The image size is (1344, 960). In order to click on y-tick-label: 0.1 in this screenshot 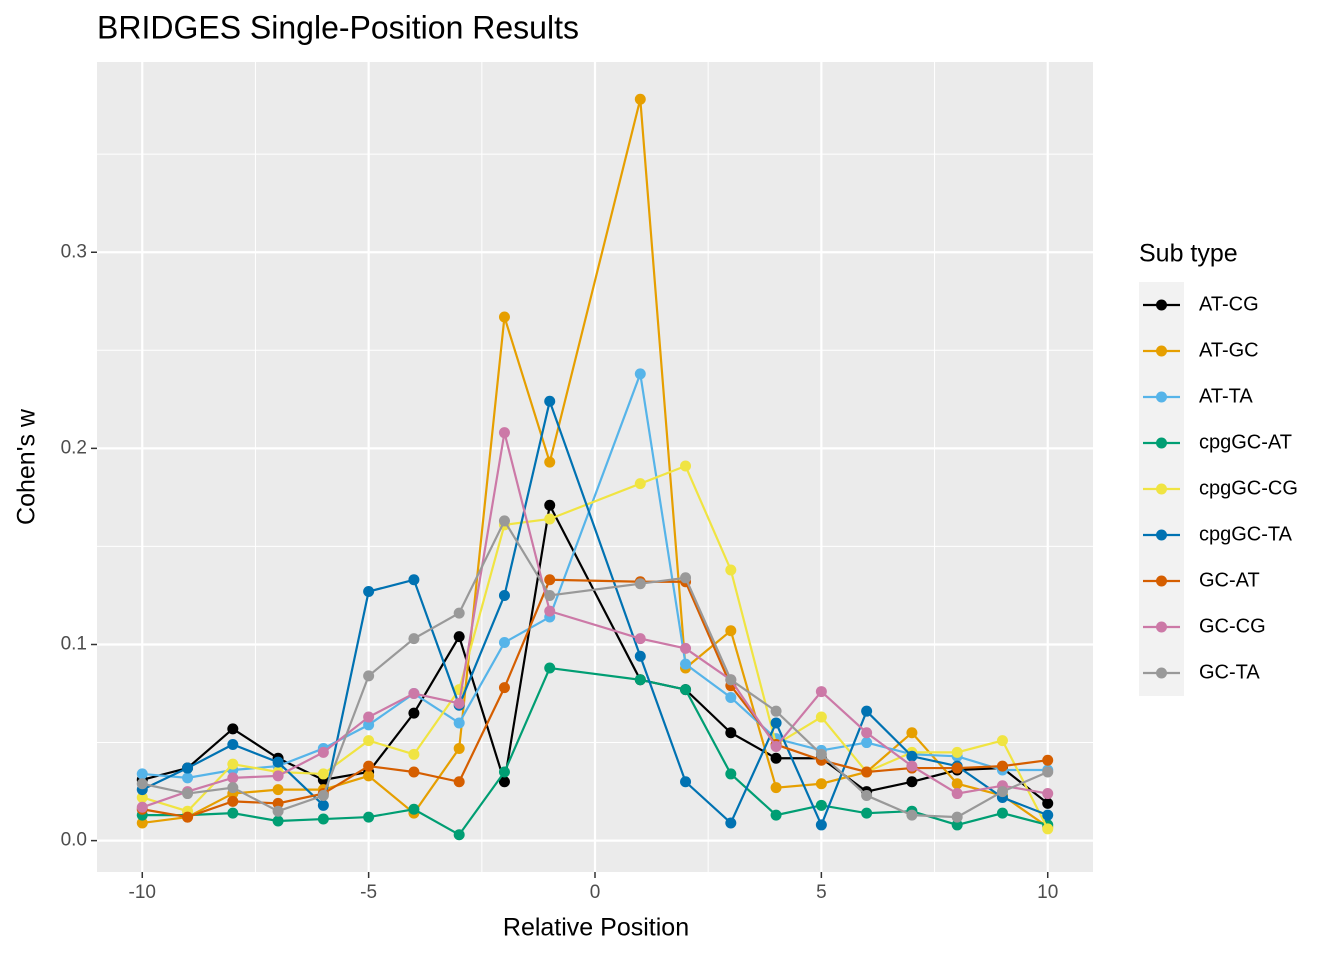, I will do `click(74, 644)`.